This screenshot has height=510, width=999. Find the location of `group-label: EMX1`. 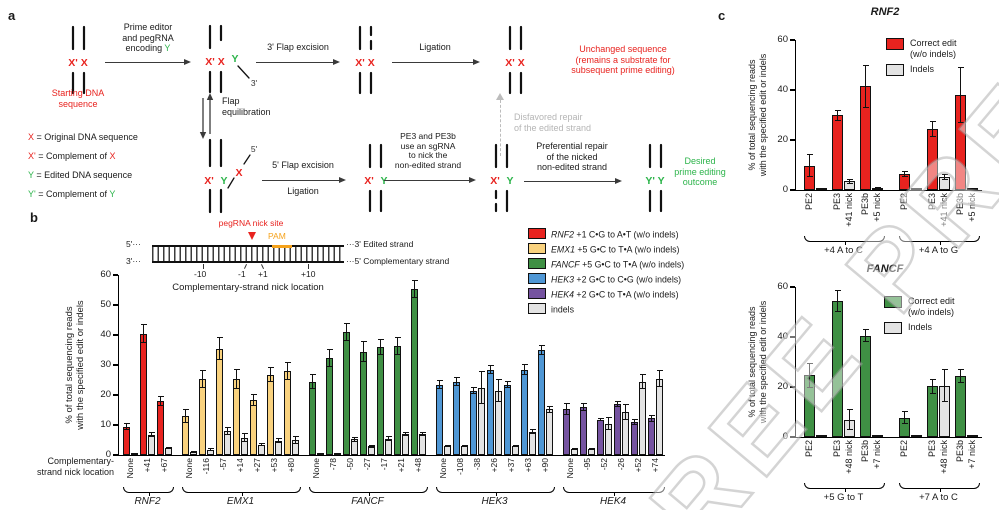

group-label: EMX1 is located at coordinates (240, 501).